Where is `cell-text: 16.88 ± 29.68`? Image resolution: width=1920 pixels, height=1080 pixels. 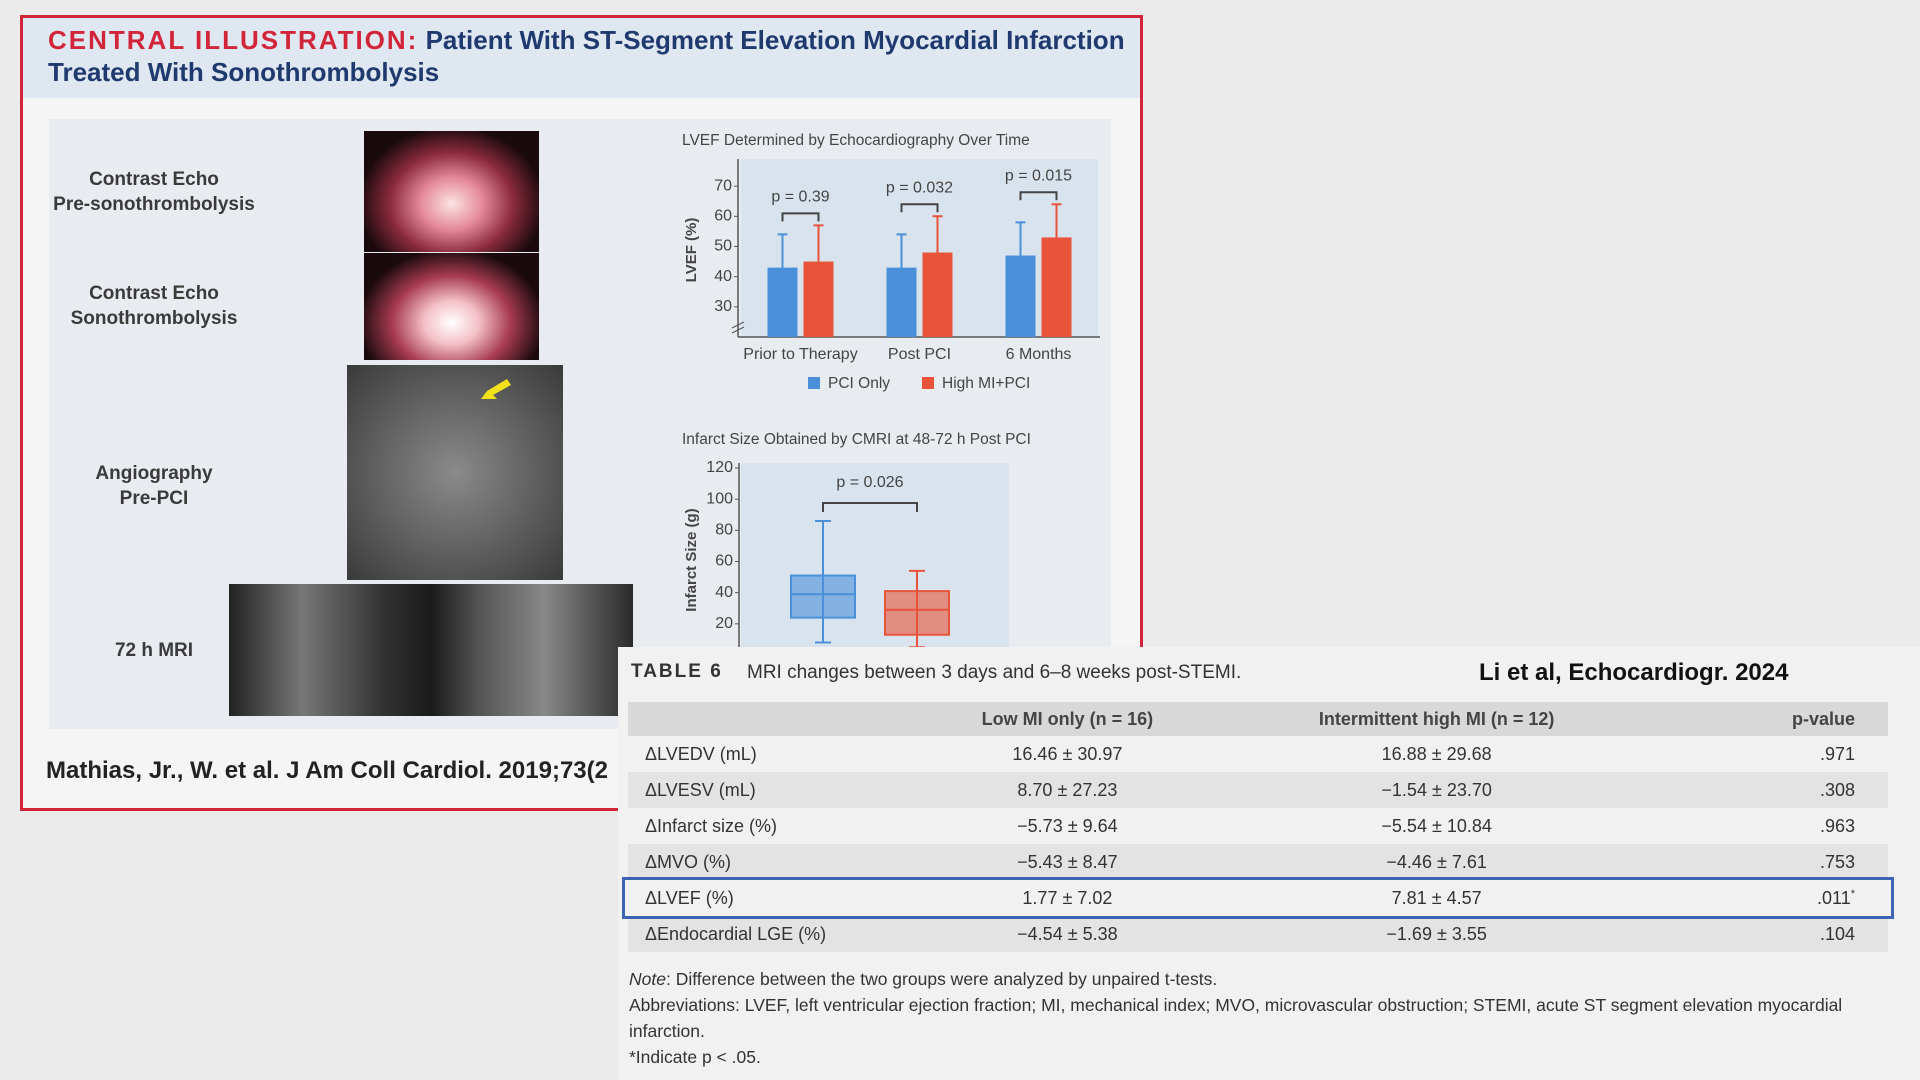
cell-text: 16.88 ± 29.68 is located at coordinates (1436, 753).